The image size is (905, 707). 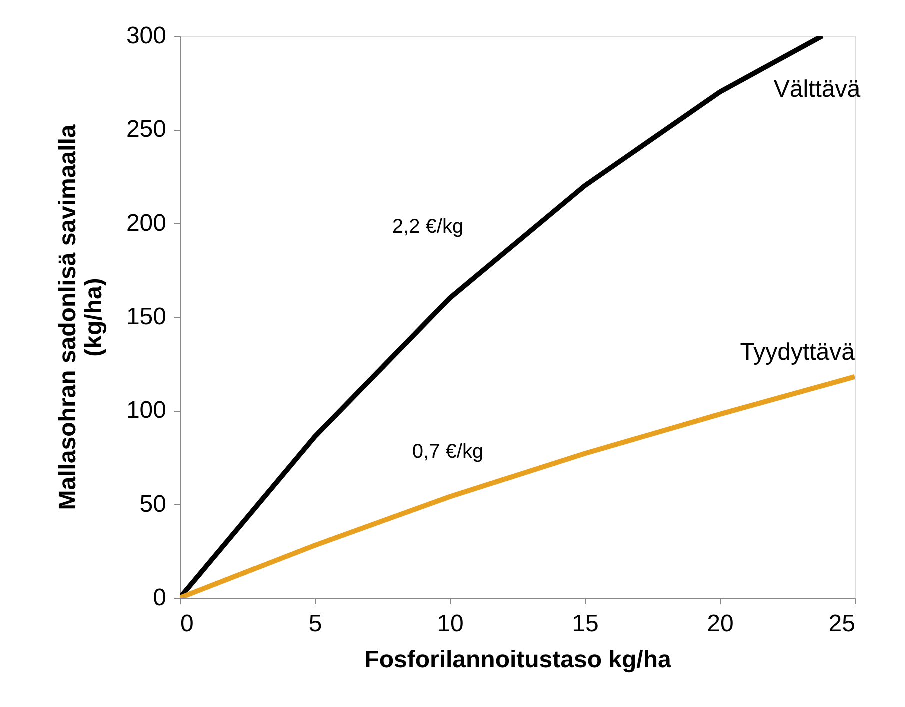 What do you see at coordinates (153, 504) in the screenshot?
I see `y-tick-label: 50` at bounding box center [153, 504].